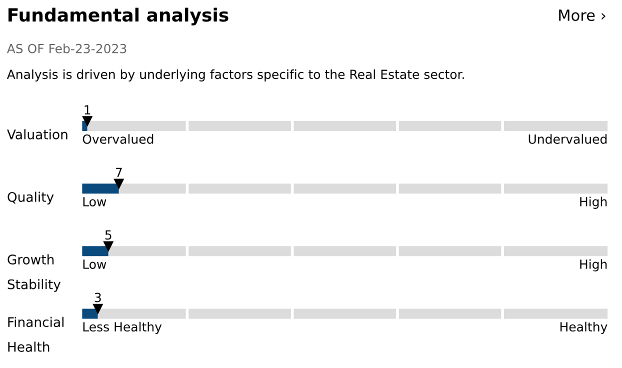 The height and width of the screenshot is (368, 622). Describe the element at coordinates (34, 273) in the screenshot. I see `y-tick-label: Growth Stability` at that location.